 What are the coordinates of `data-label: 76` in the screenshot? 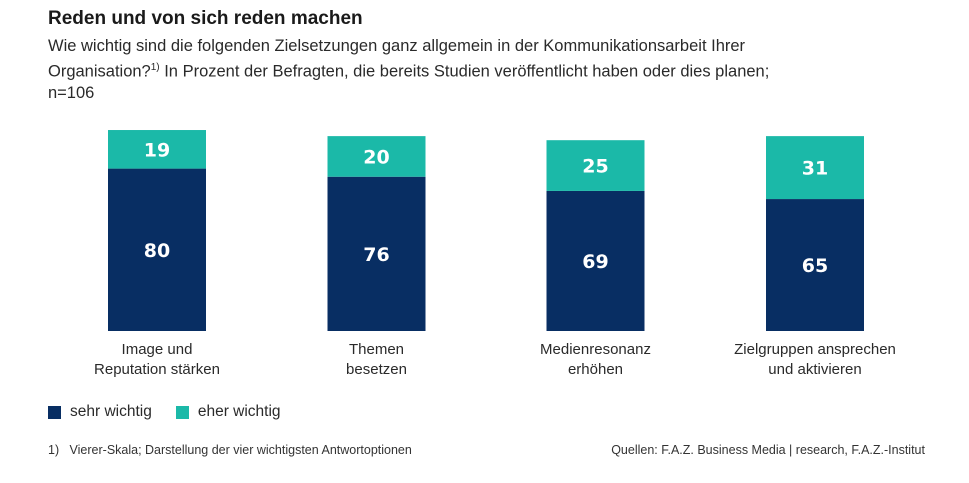 It's located at (376, 255).